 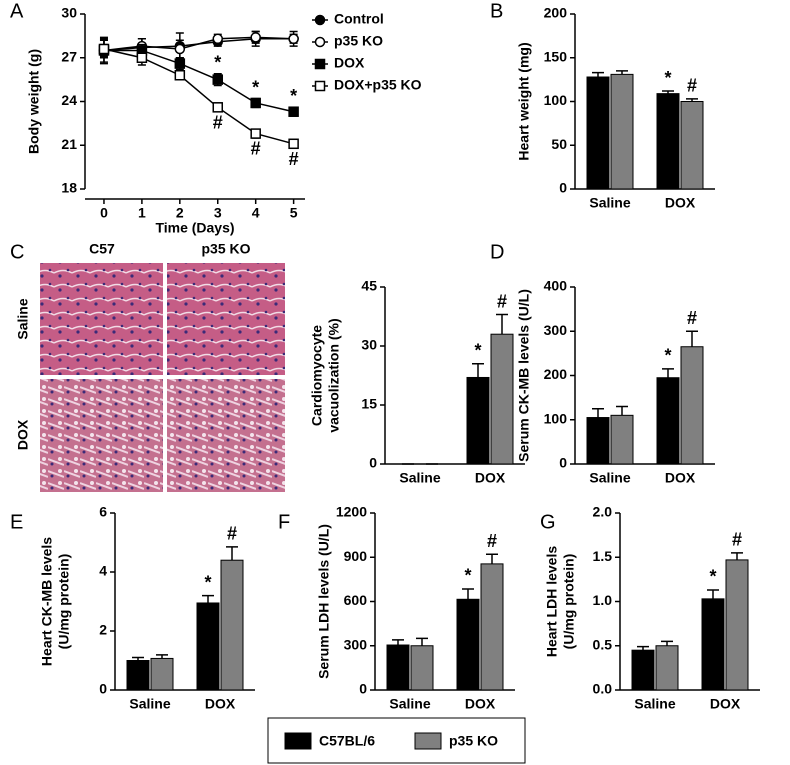 I want to click on histology-column: C57, so click(x=102, y=249).